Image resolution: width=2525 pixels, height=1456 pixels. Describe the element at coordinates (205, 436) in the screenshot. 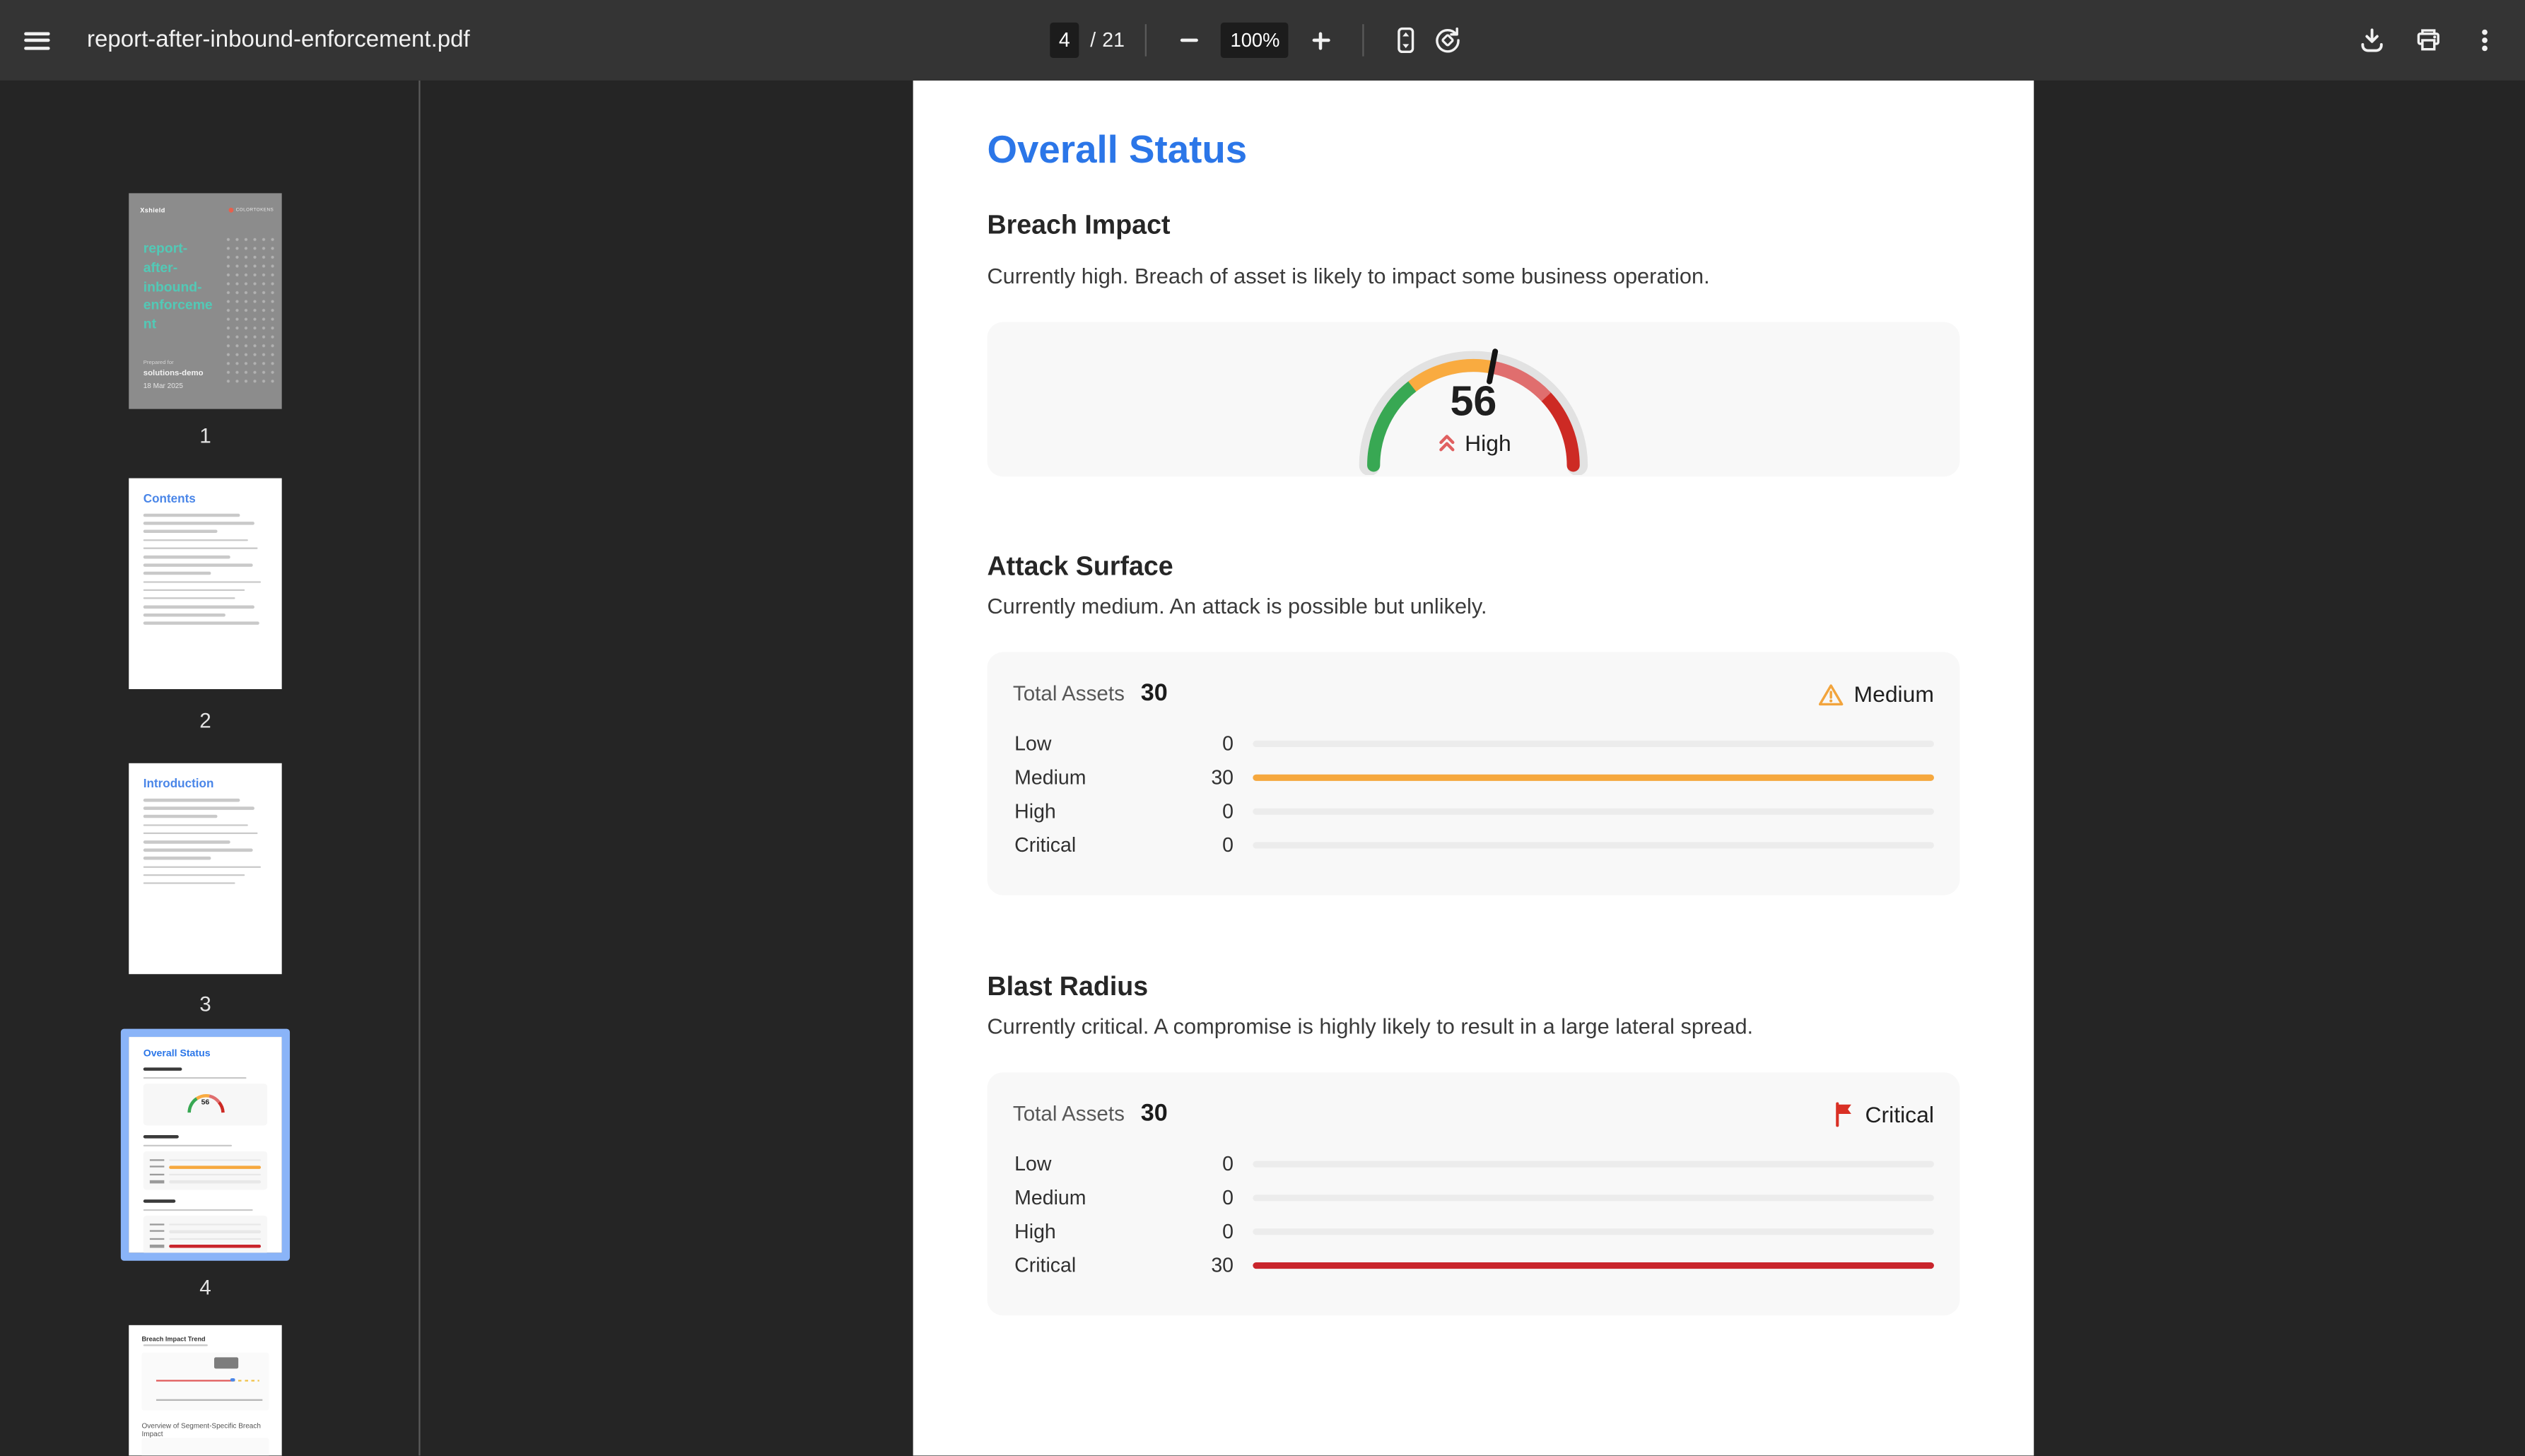

I see `thumbnail-number-1: 1` at that location.